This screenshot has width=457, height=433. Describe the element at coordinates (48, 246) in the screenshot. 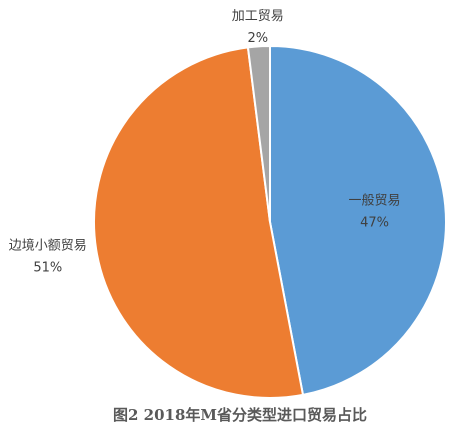

I see `slice-label: 边境小额贸易` at that location.